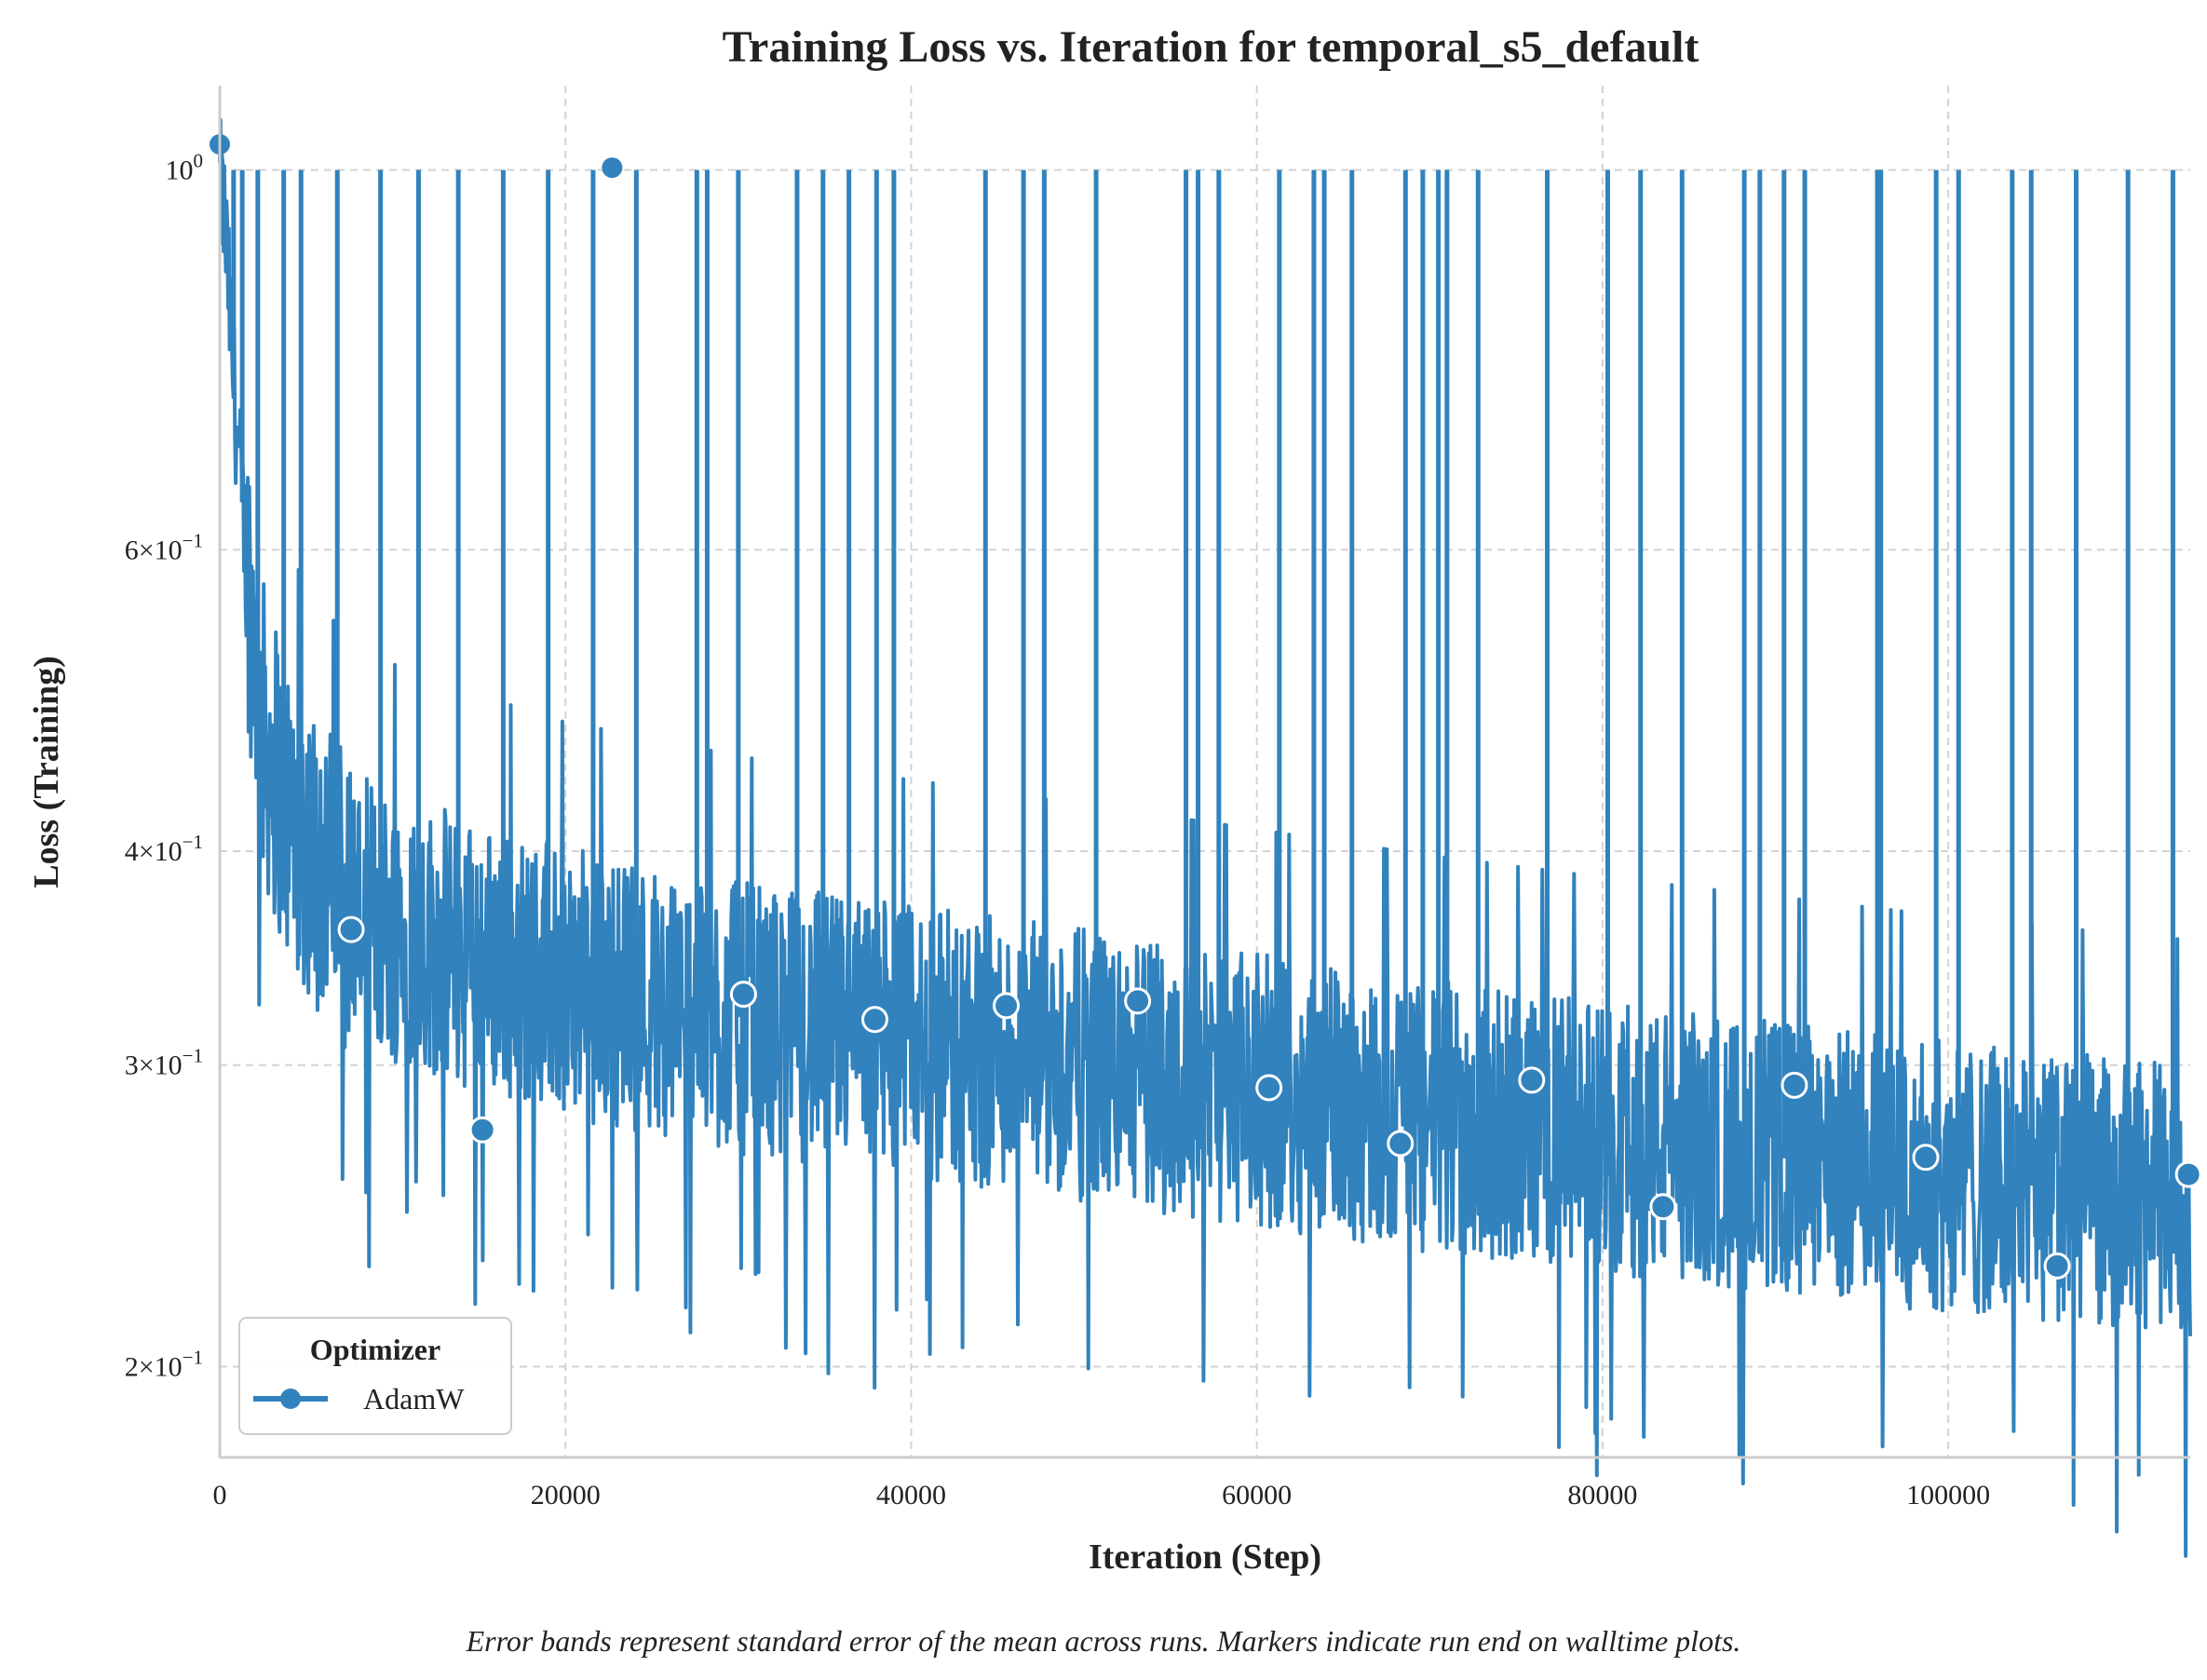  What do you see at coordinates (911, 1495) in the screenshot?
I see `x-tick-label: 40000` at bounding box center [911, 1495].